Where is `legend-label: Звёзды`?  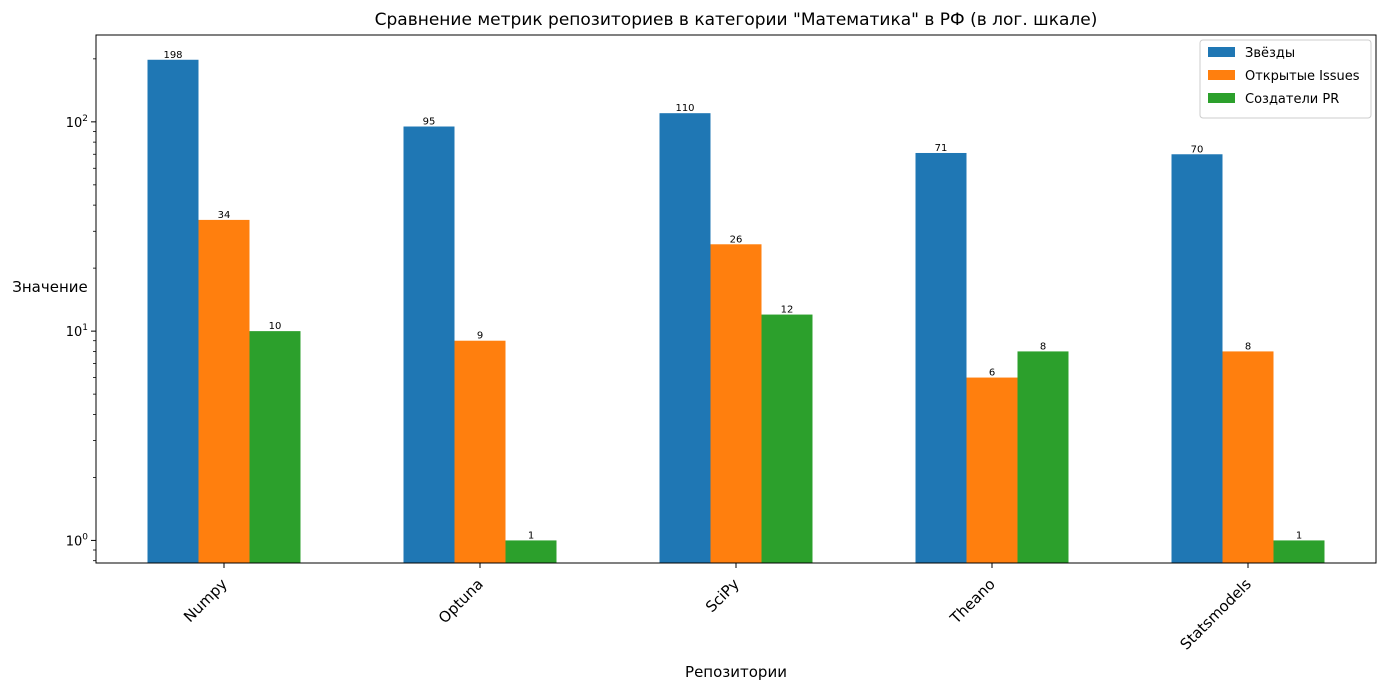
legend-label: Звёзды is located at coordinates (1270, 53).